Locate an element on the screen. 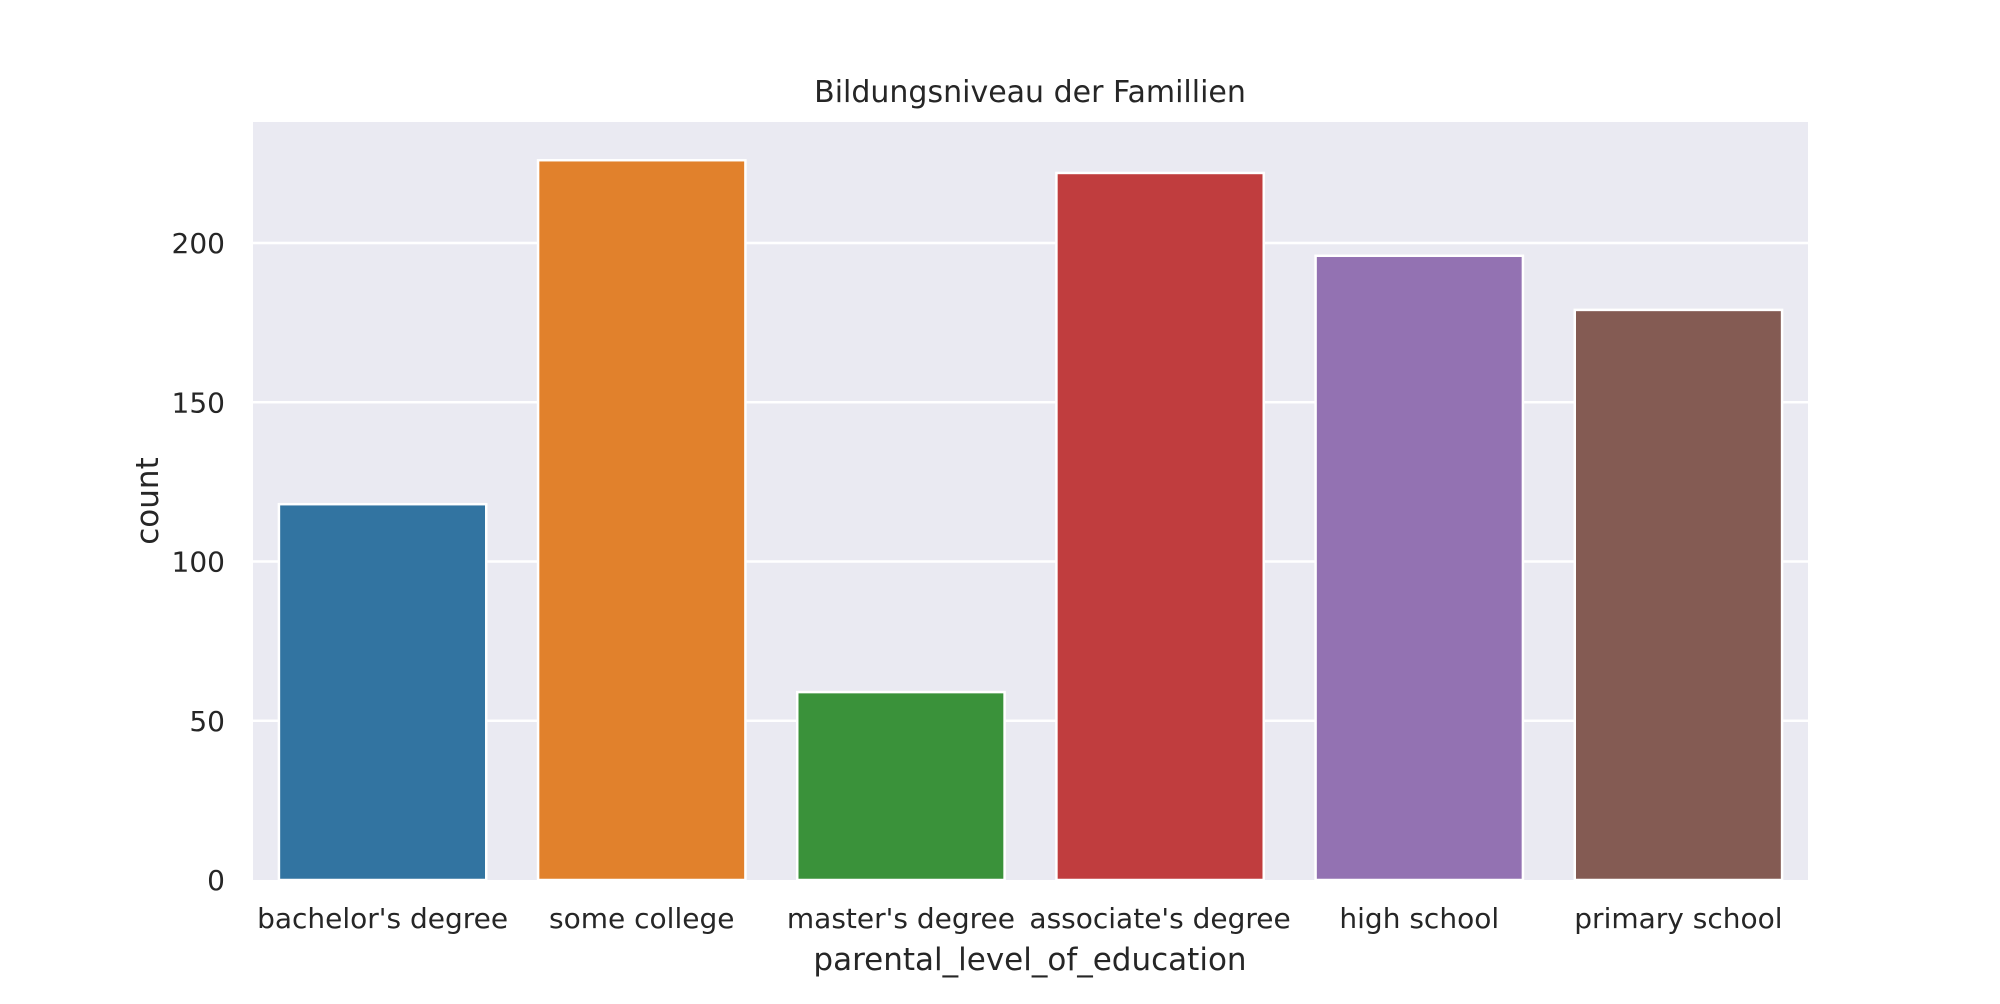  x-tick-label: bachelor's degree is located at coordinates (382, 918).